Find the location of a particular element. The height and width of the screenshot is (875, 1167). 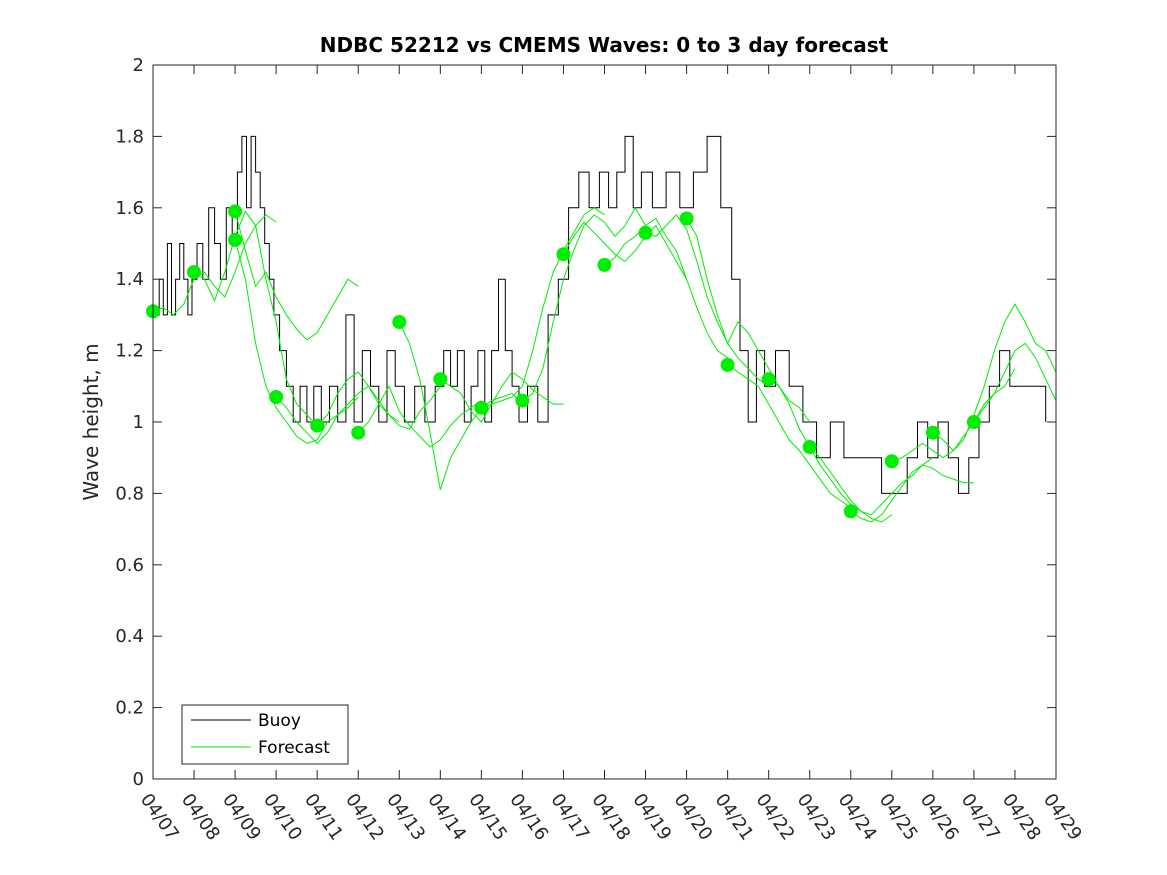

legend-buoy-label: Buoy is located at coordinates (279, 721).